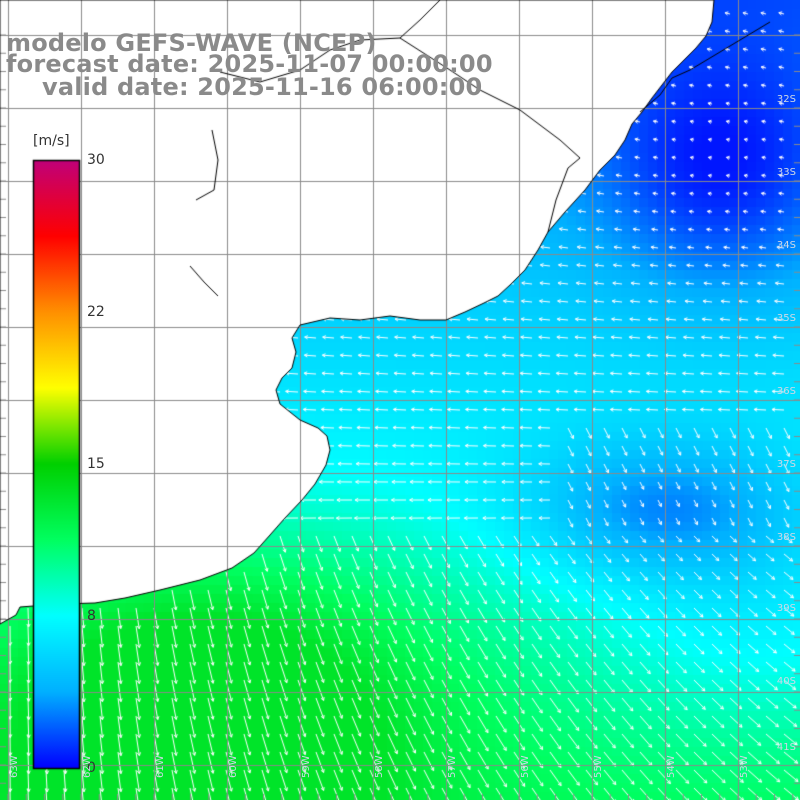 The height and width of the screenshot is (800, 800). Describe the element at coordinates (96, 160) in the screenshot. I see `colorbar-tick: 30` at that location.